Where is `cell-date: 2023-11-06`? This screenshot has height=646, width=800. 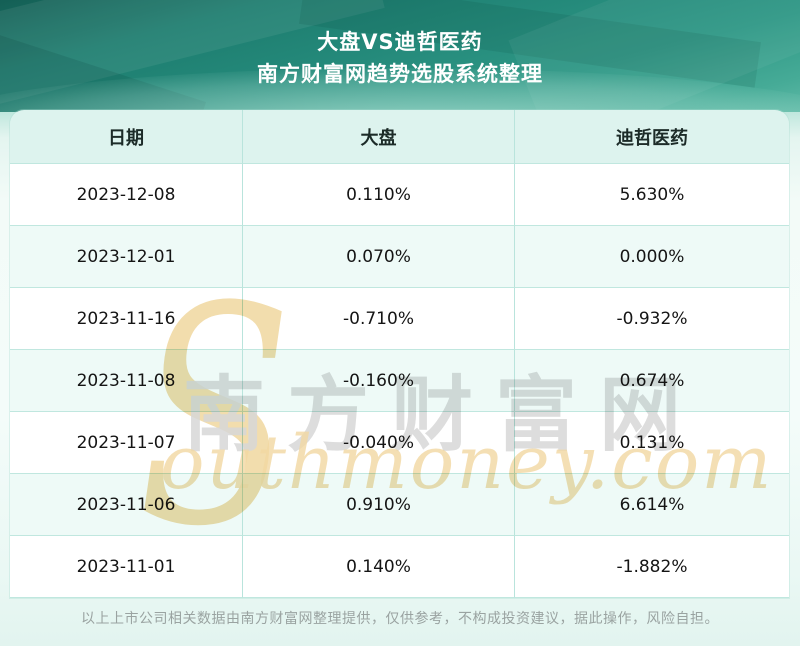
cell-date: 2023-11-06 is located at coordinates (126, 505).